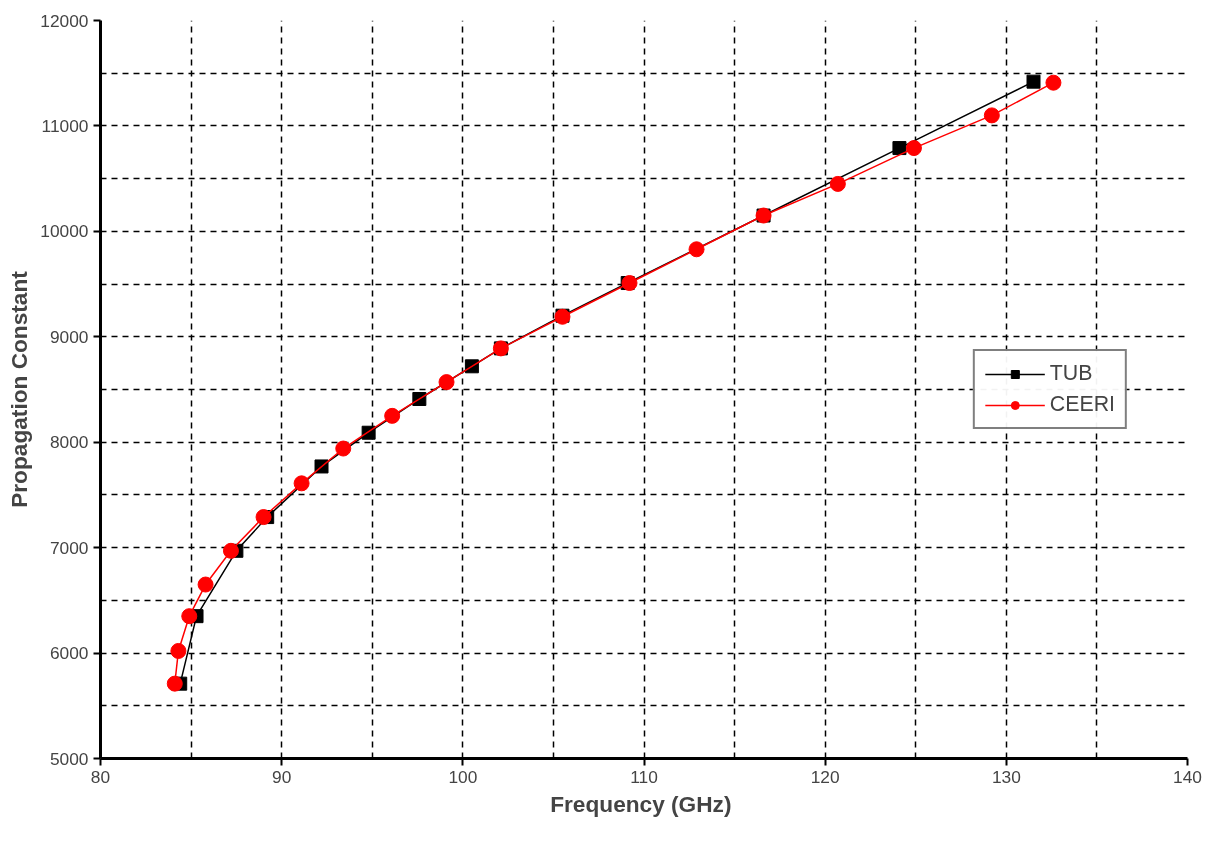  Describe the element at coordinates (644, 776) in the screenshot. I see `x-tick-label: 110` at that location.